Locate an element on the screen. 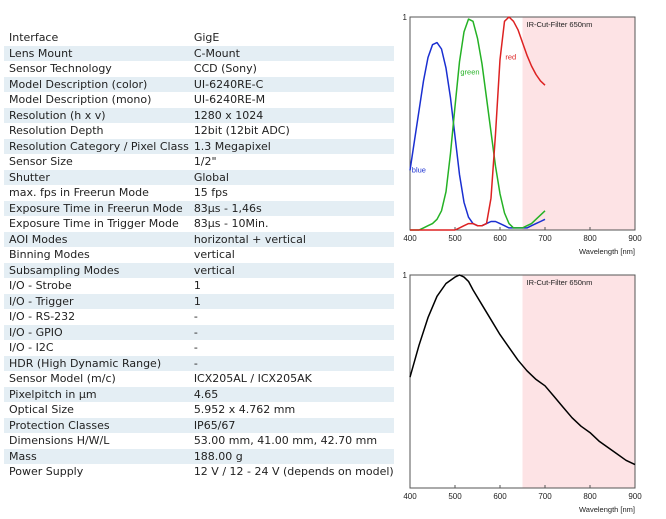  spec-label: Optical Size is located at coordinates (96, 410).